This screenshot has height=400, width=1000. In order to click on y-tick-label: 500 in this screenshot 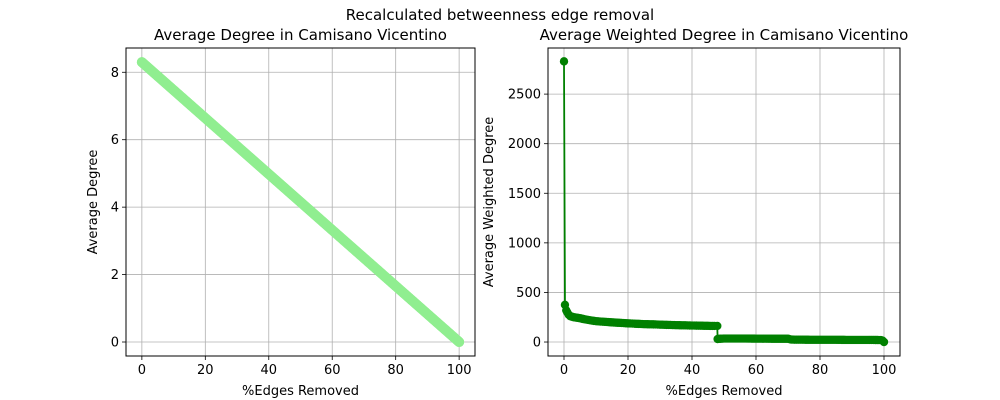, I will do `click(528, 293)`.